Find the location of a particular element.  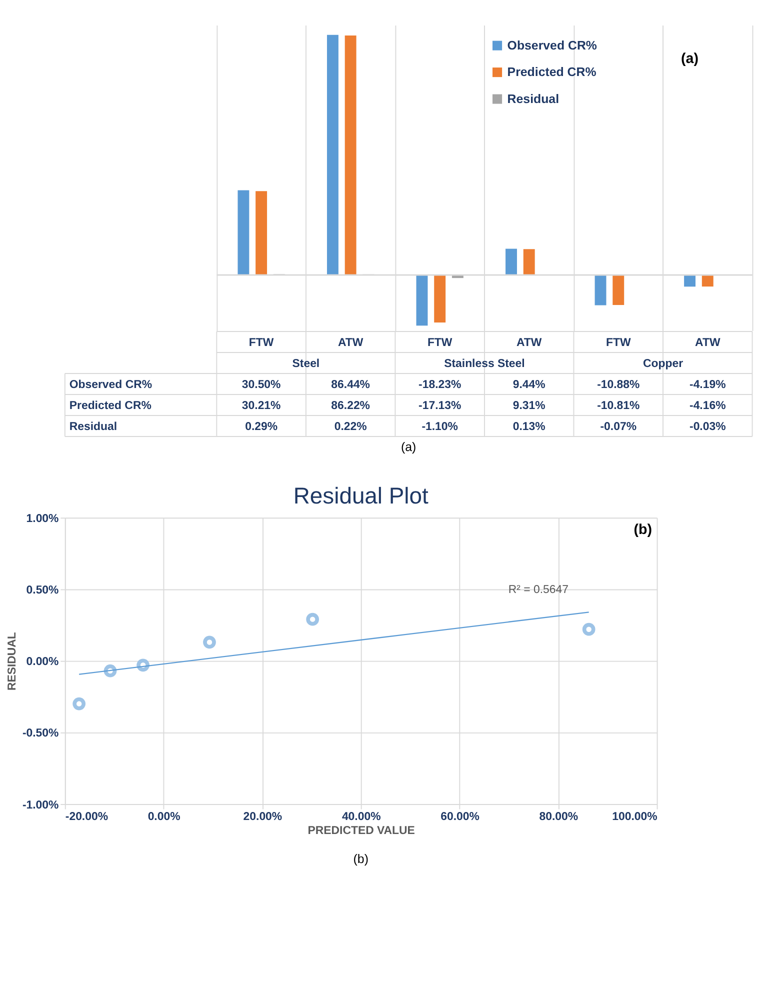

data-label: -4.19% is located at coordinates (708, 384).